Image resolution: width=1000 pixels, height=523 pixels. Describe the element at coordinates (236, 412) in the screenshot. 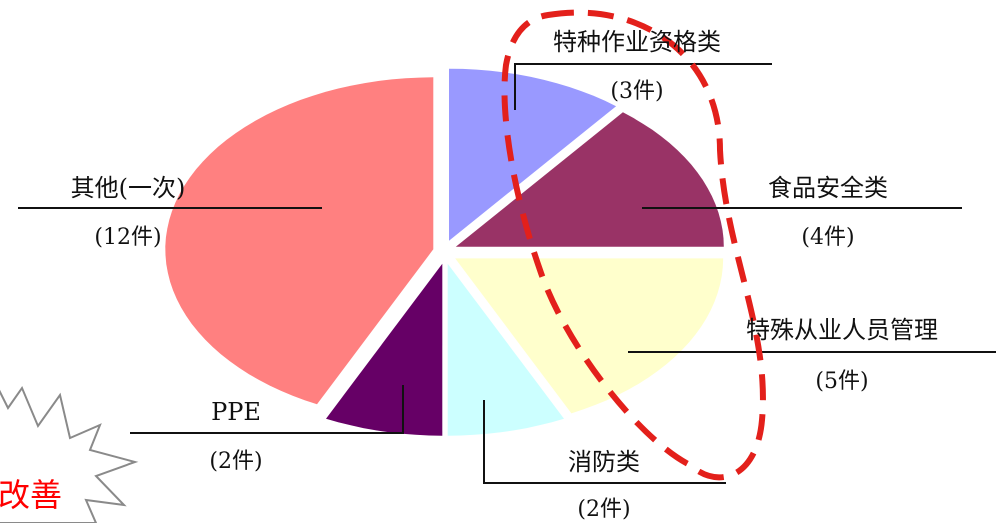

I see `label-ppe: PPE` at that location.